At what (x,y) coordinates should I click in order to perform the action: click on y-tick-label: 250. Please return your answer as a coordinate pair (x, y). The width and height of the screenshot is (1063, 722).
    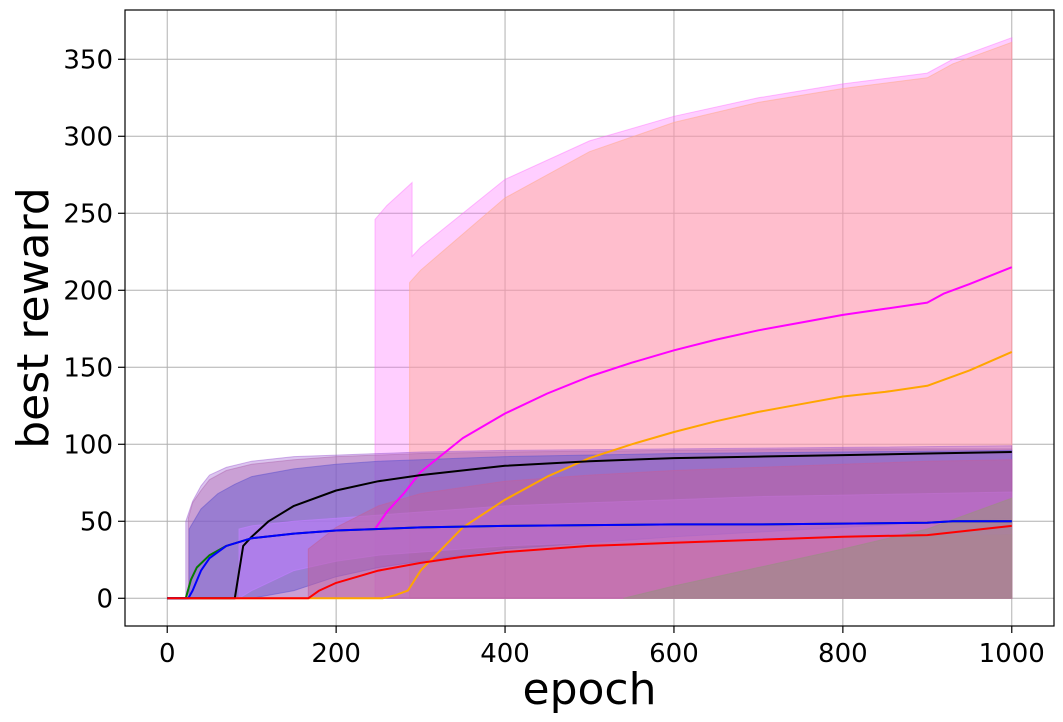
    Looking at the image, I should click on (88, 214).